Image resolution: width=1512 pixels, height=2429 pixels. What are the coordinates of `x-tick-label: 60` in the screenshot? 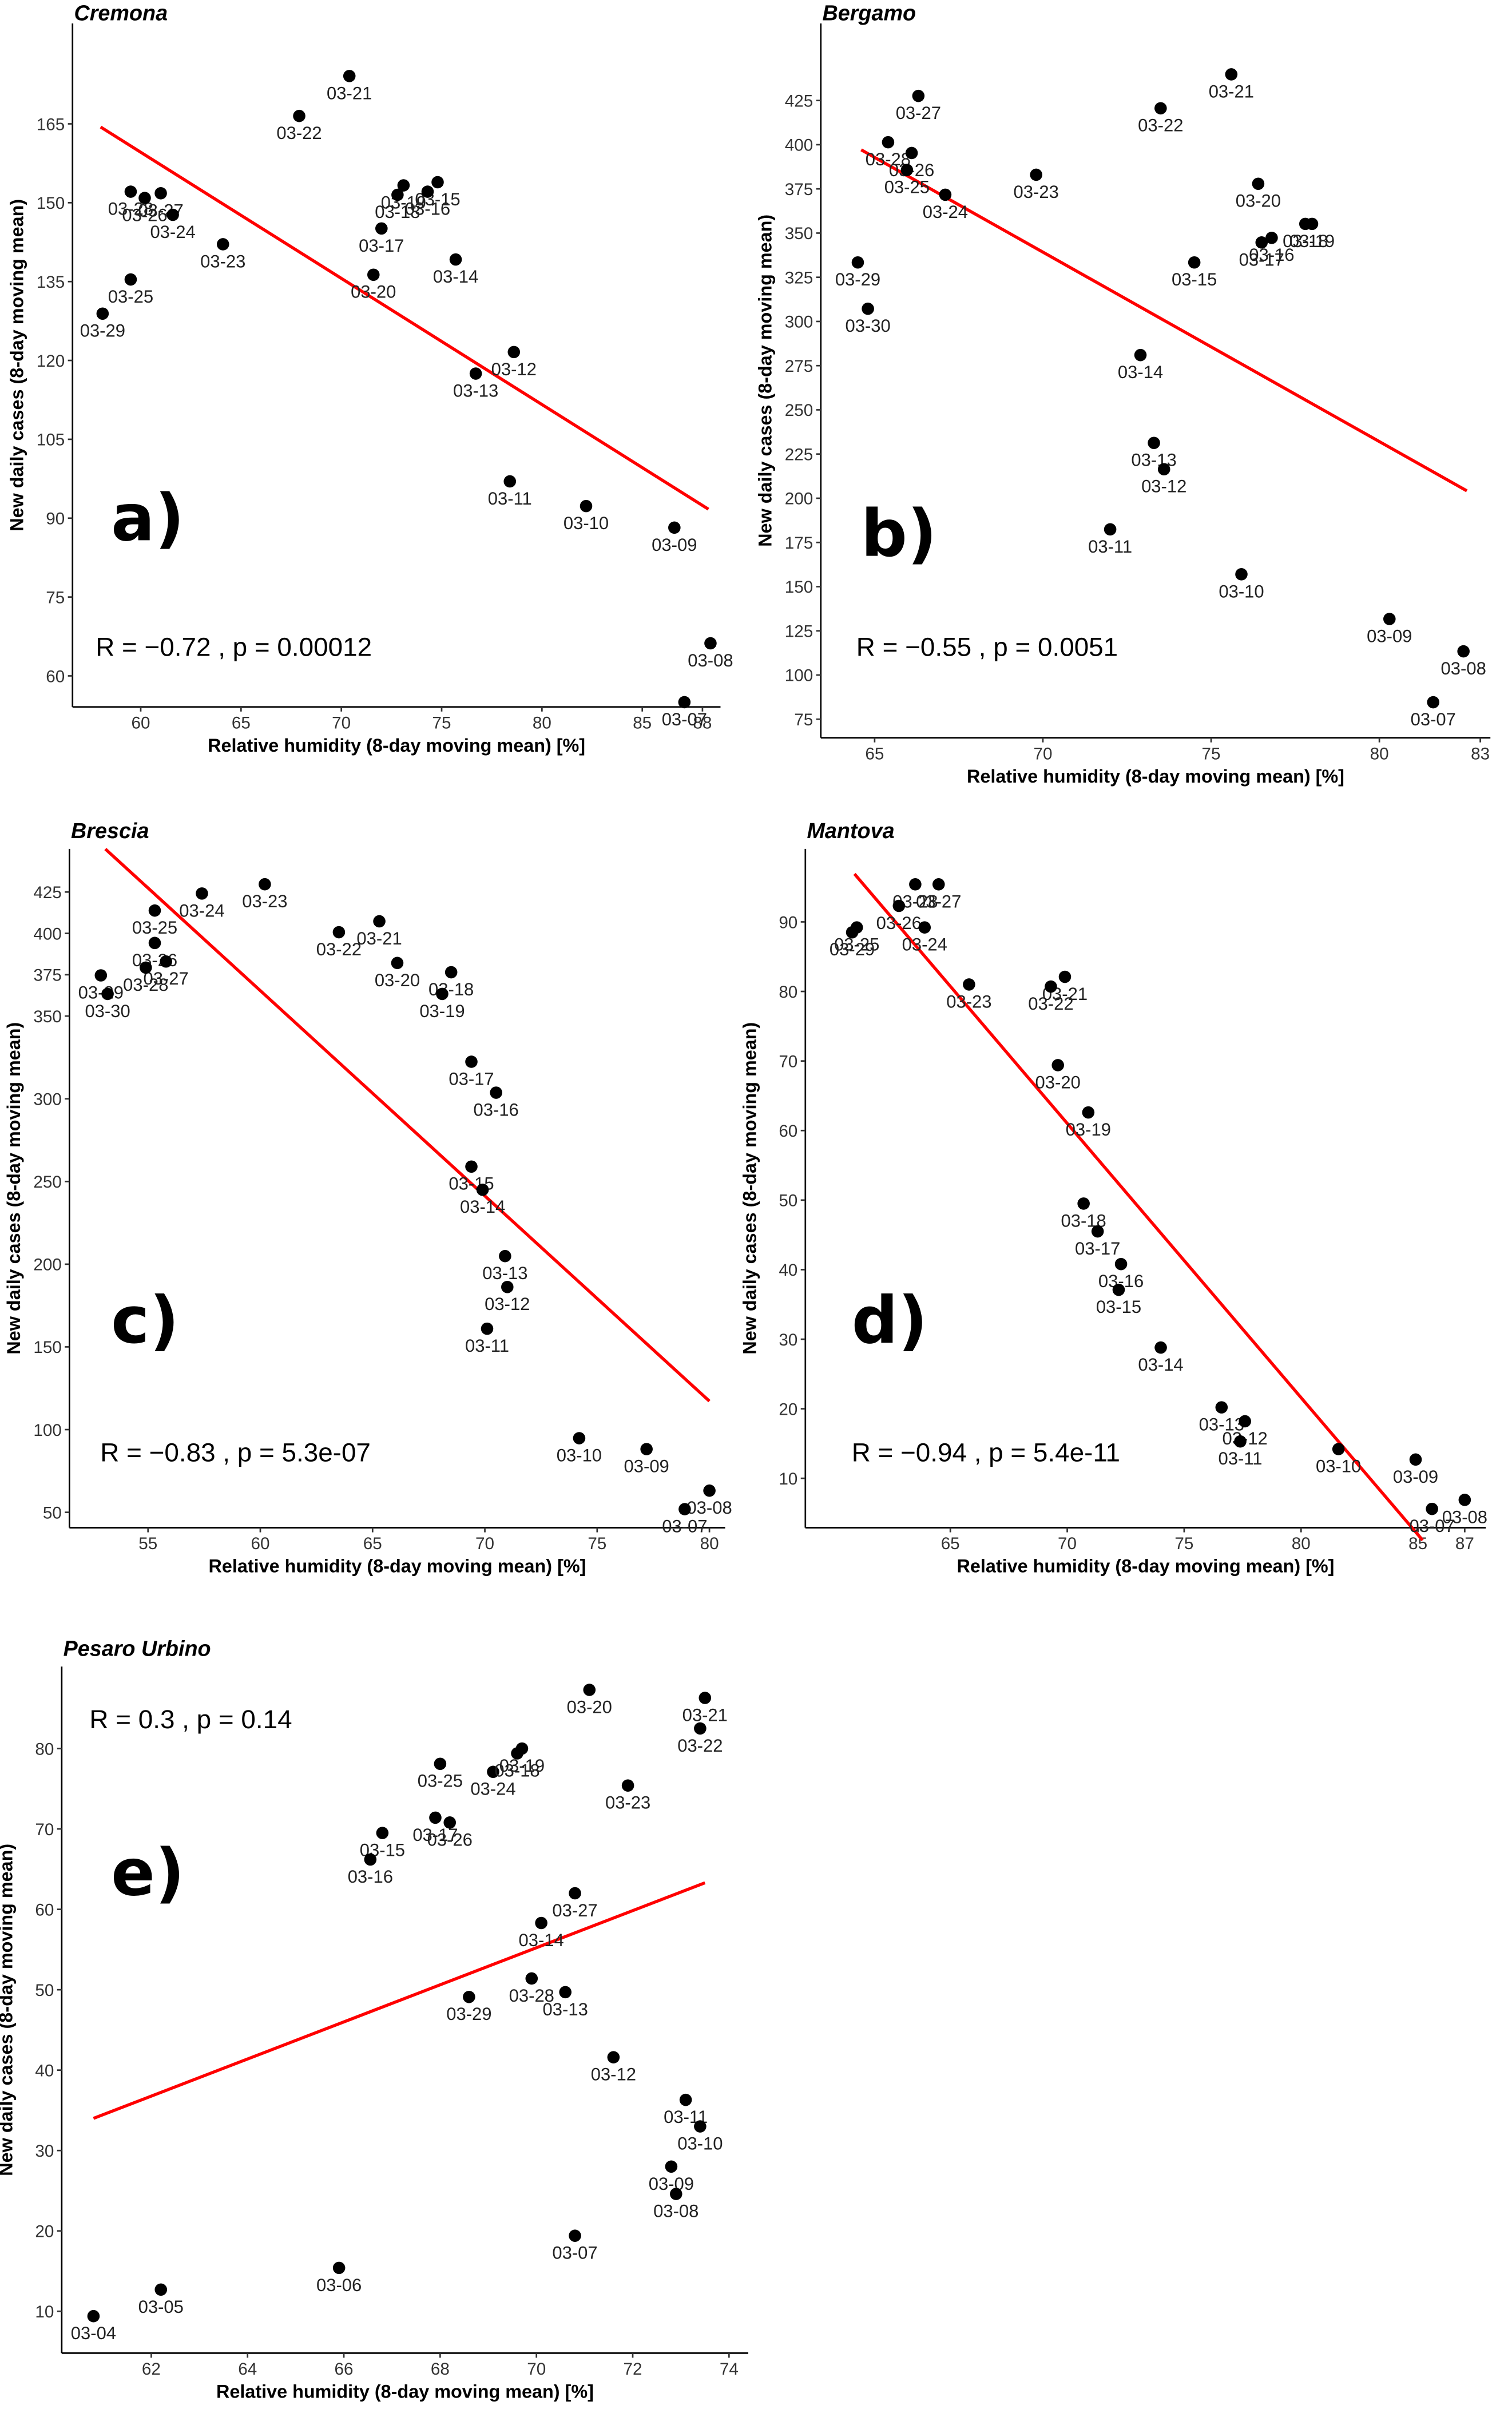 It's located at (260, 1543).